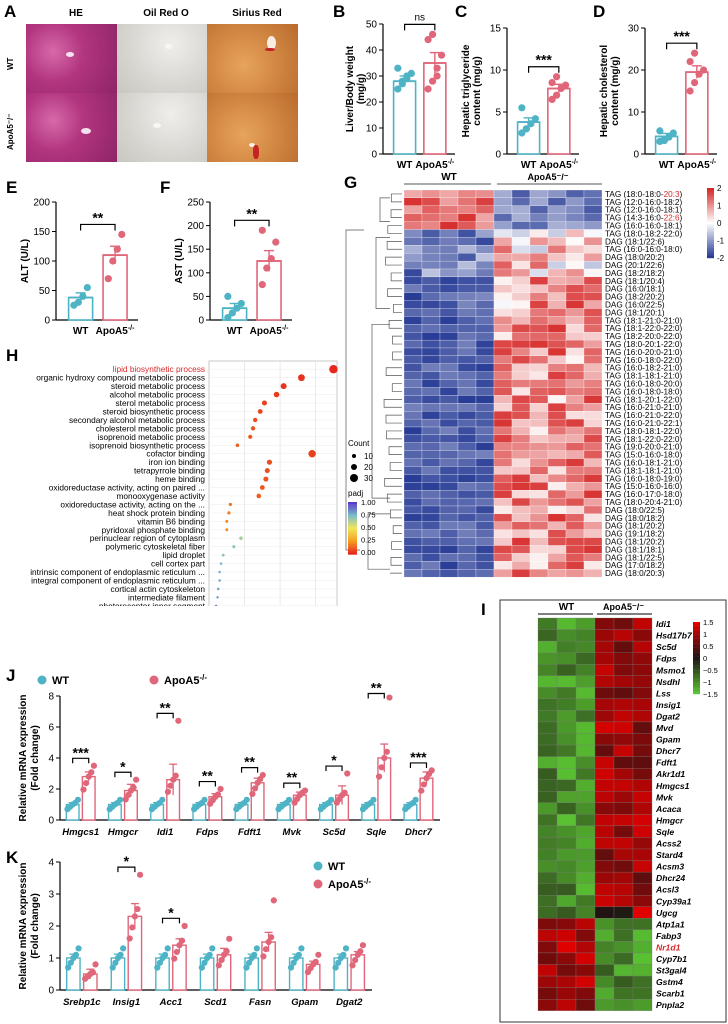 This screenshot has width=728, height=1024. Describe the element at coordinates (669, 751) in the screenshot. I see `gene-label: Dhcr7` at that location.